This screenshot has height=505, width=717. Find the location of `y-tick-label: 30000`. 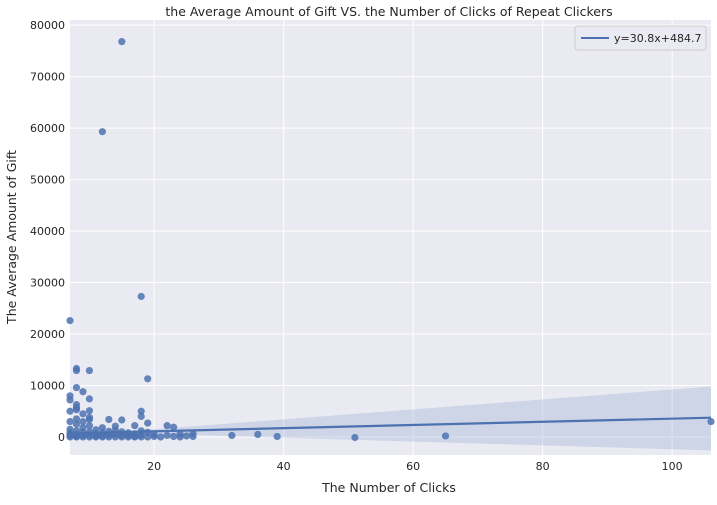

y-tick-label: 30000 is located at coordinates (47, 283).